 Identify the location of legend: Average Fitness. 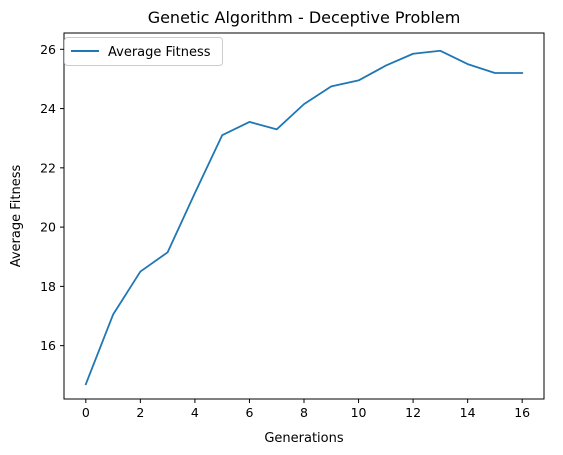
(143, 51).